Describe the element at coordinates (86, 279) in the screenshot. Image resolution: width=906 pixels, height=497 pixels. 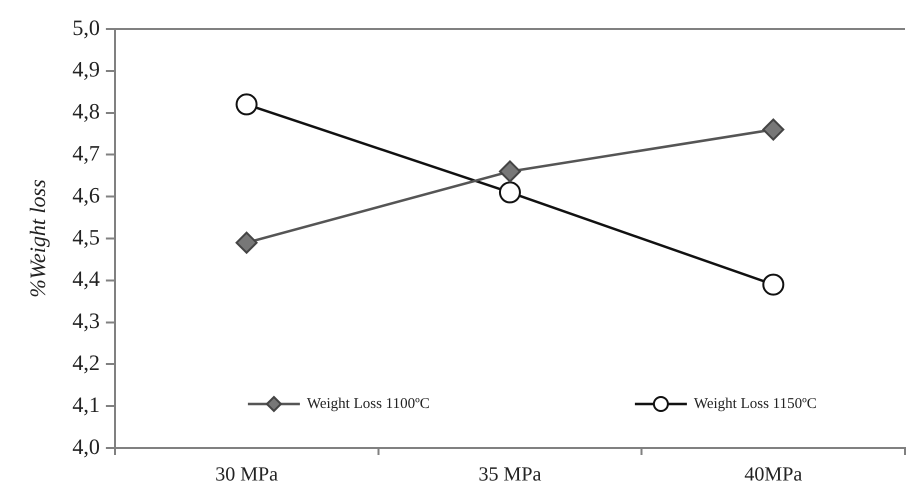
I see `y-tick-label: 4,4` at that location.